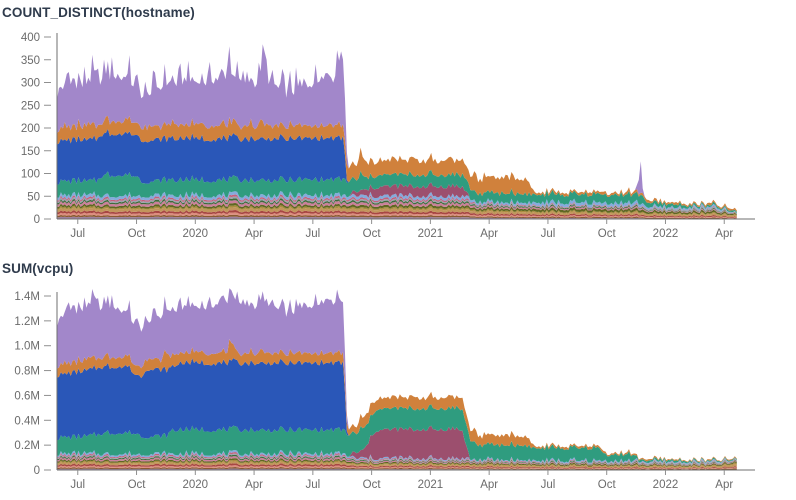 This screenshot has height=500, width=796. Describe the element at coordinates (30, 106) in the screenshot. I see `y-tick-label: 250` at that location.